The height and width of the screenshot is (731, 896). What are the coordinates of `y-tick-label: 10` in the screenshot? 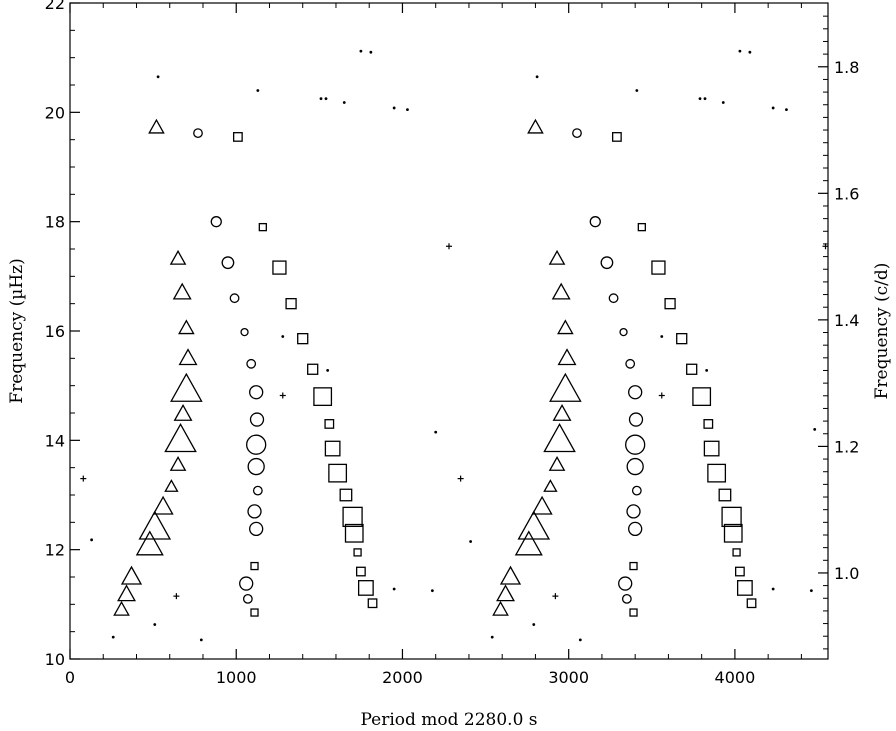 It's located at (55, 659).